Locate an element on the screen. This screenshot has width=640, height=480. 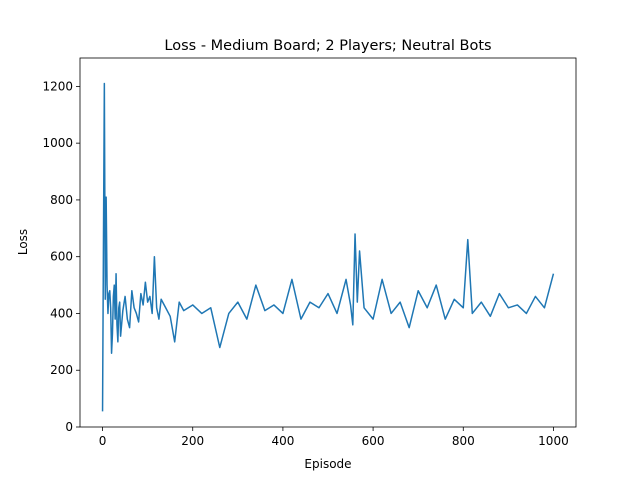
x-axis-ticks: 0 200 400 600 800 1000 is located at coordinates (334, 437).